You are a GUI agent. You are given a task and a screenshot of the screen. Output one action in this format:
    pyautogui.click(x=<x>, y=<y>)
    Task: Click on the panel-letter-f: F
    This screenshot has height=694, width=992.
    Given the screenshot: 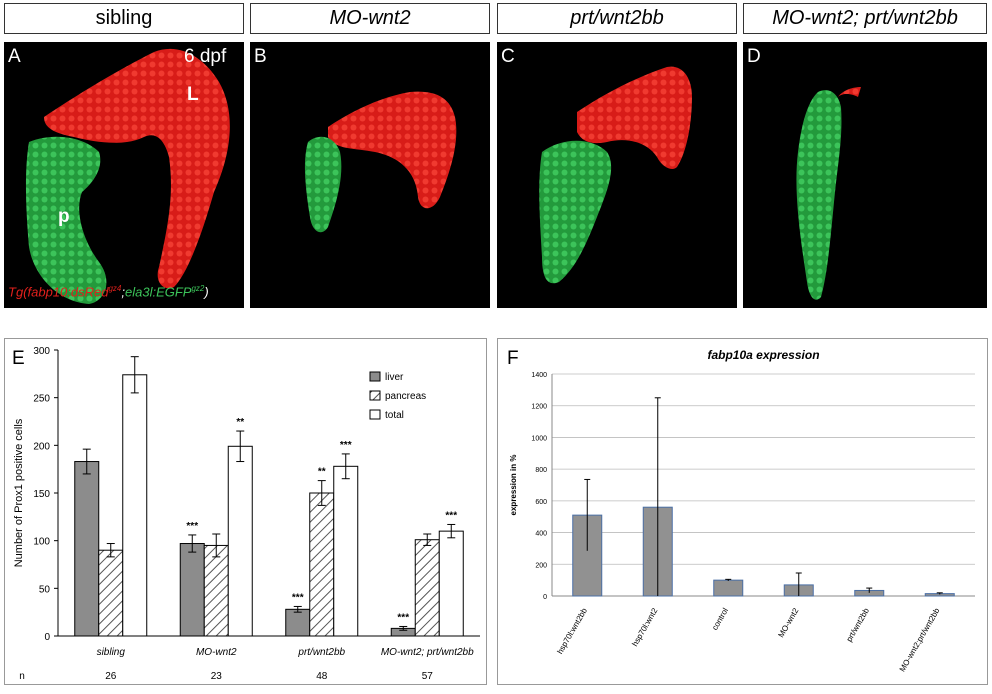 What is the action you would take?
    pyautogui.click(x=513, y=358)
    